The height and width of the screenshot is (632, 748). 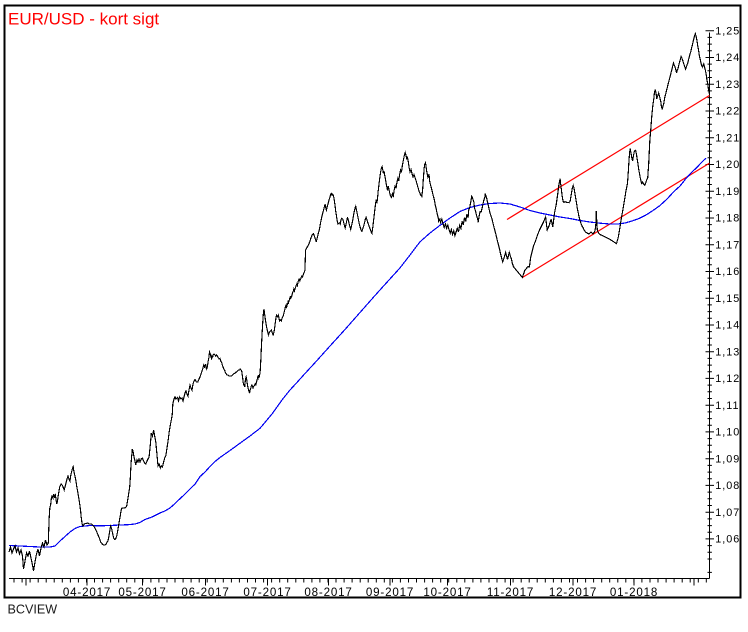 I want to click on svg-text: 09-2017, so click(x=390, y=592).